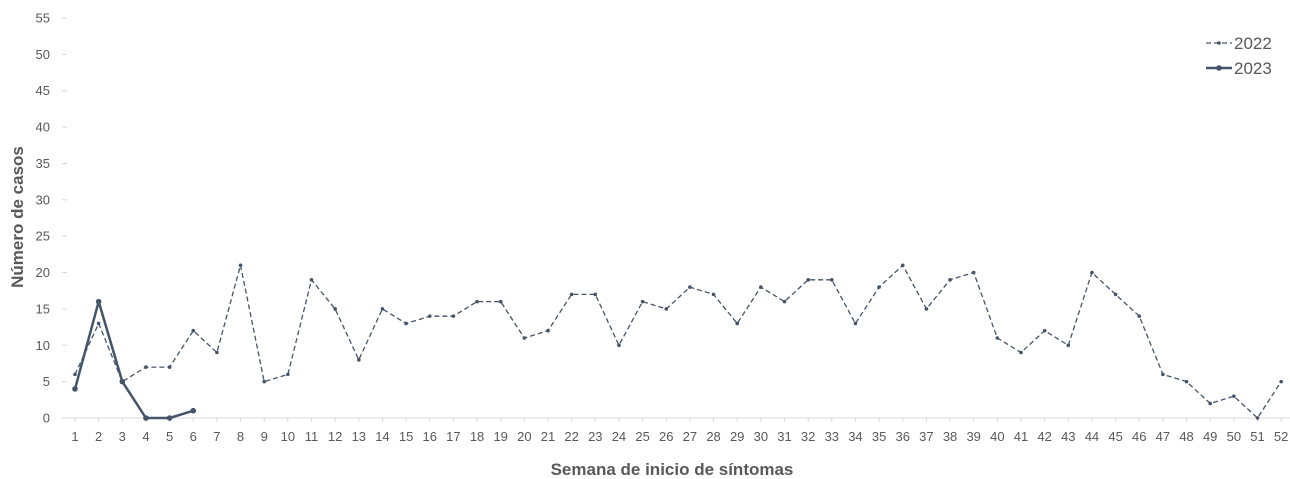 The height and width of the screenshot is (479, 1290). What do you see at coordinates (43, 90) in the screenshot?
I see `y-tick-label: 45` at bounding box center [43, 90].